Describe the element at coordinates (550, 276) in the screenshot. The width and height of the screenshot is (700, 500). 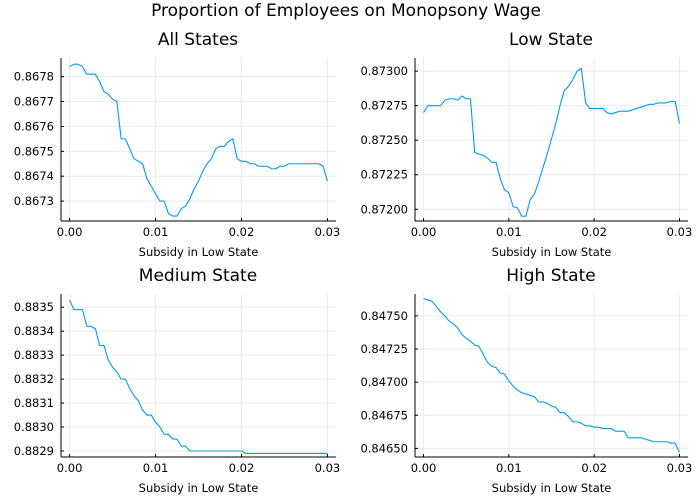
I see `panel-title: High State` at that location.